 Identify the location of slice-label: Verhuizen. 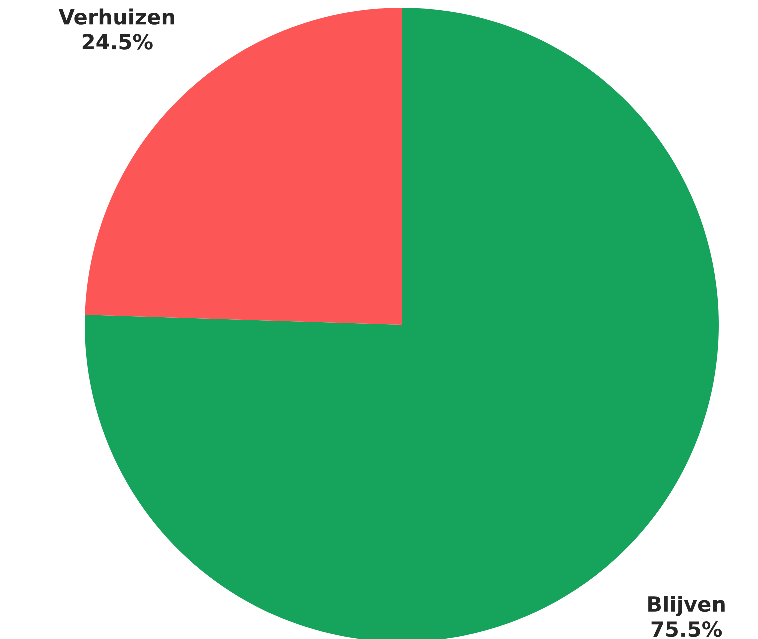
(116, 16).